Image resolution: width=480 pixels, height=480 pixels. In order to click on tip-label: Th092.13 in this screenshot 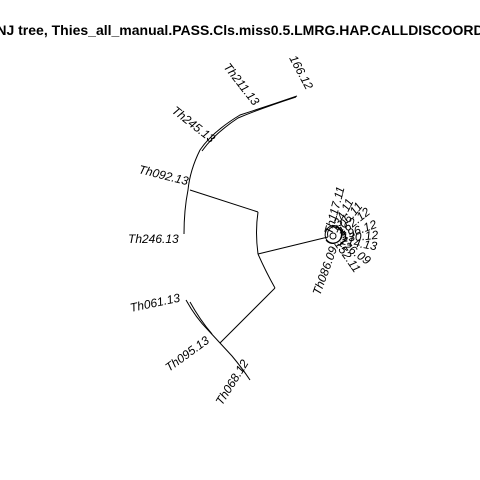, I will do `click(163, 175)`.